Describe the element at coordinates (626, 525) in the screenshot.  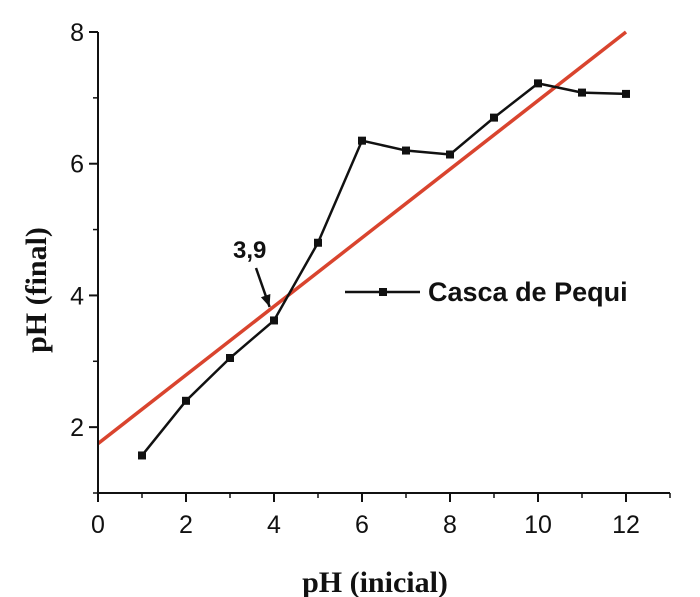
I see `x-tick-label: 12` at that location.